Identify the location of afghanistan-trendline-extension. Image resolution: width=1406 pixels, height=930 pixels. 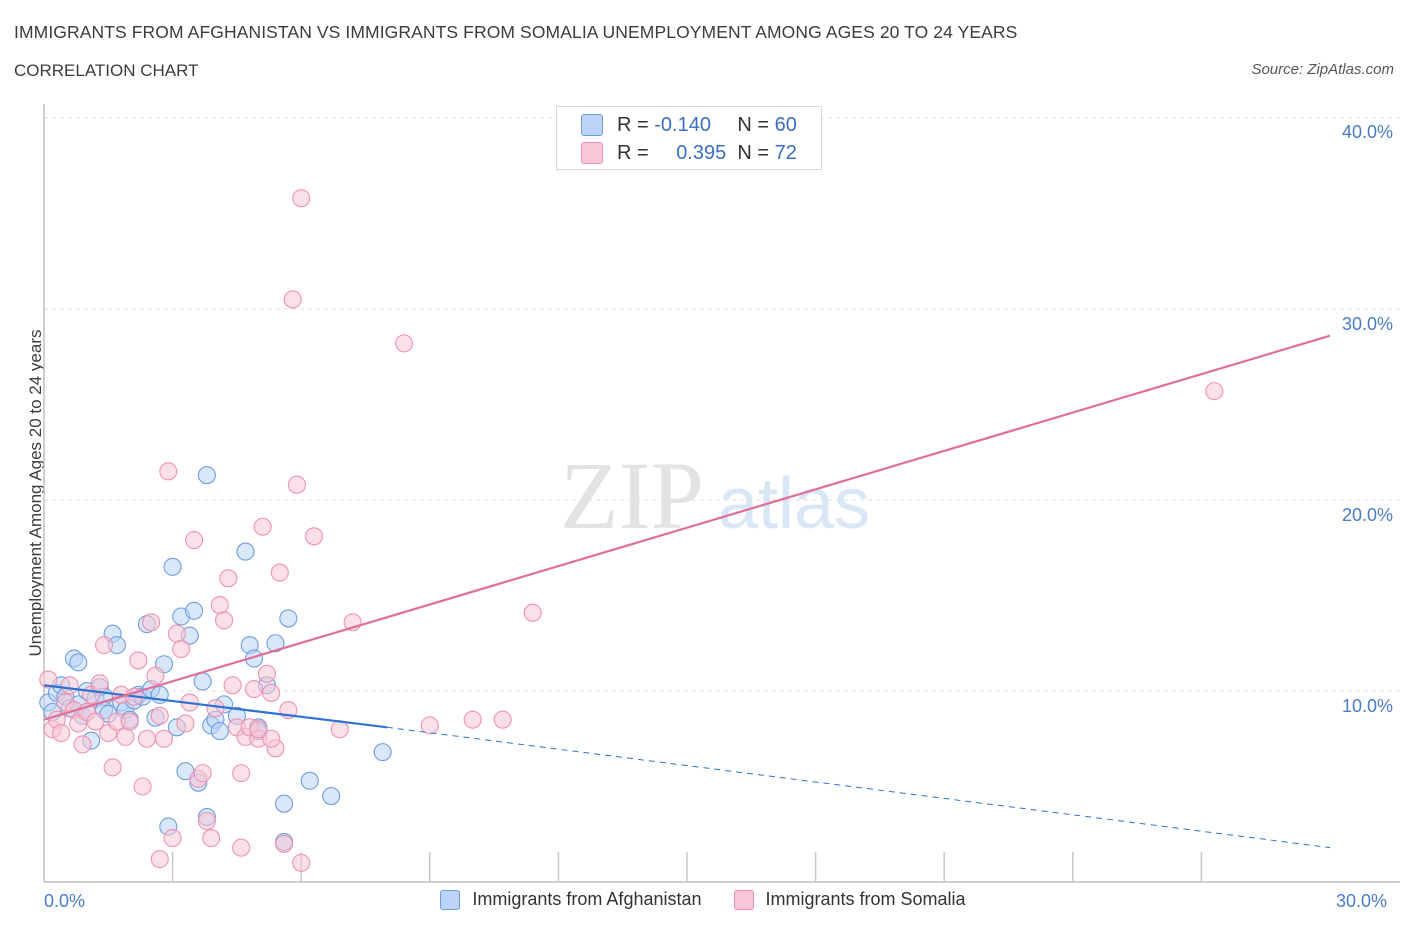
(858, 787).